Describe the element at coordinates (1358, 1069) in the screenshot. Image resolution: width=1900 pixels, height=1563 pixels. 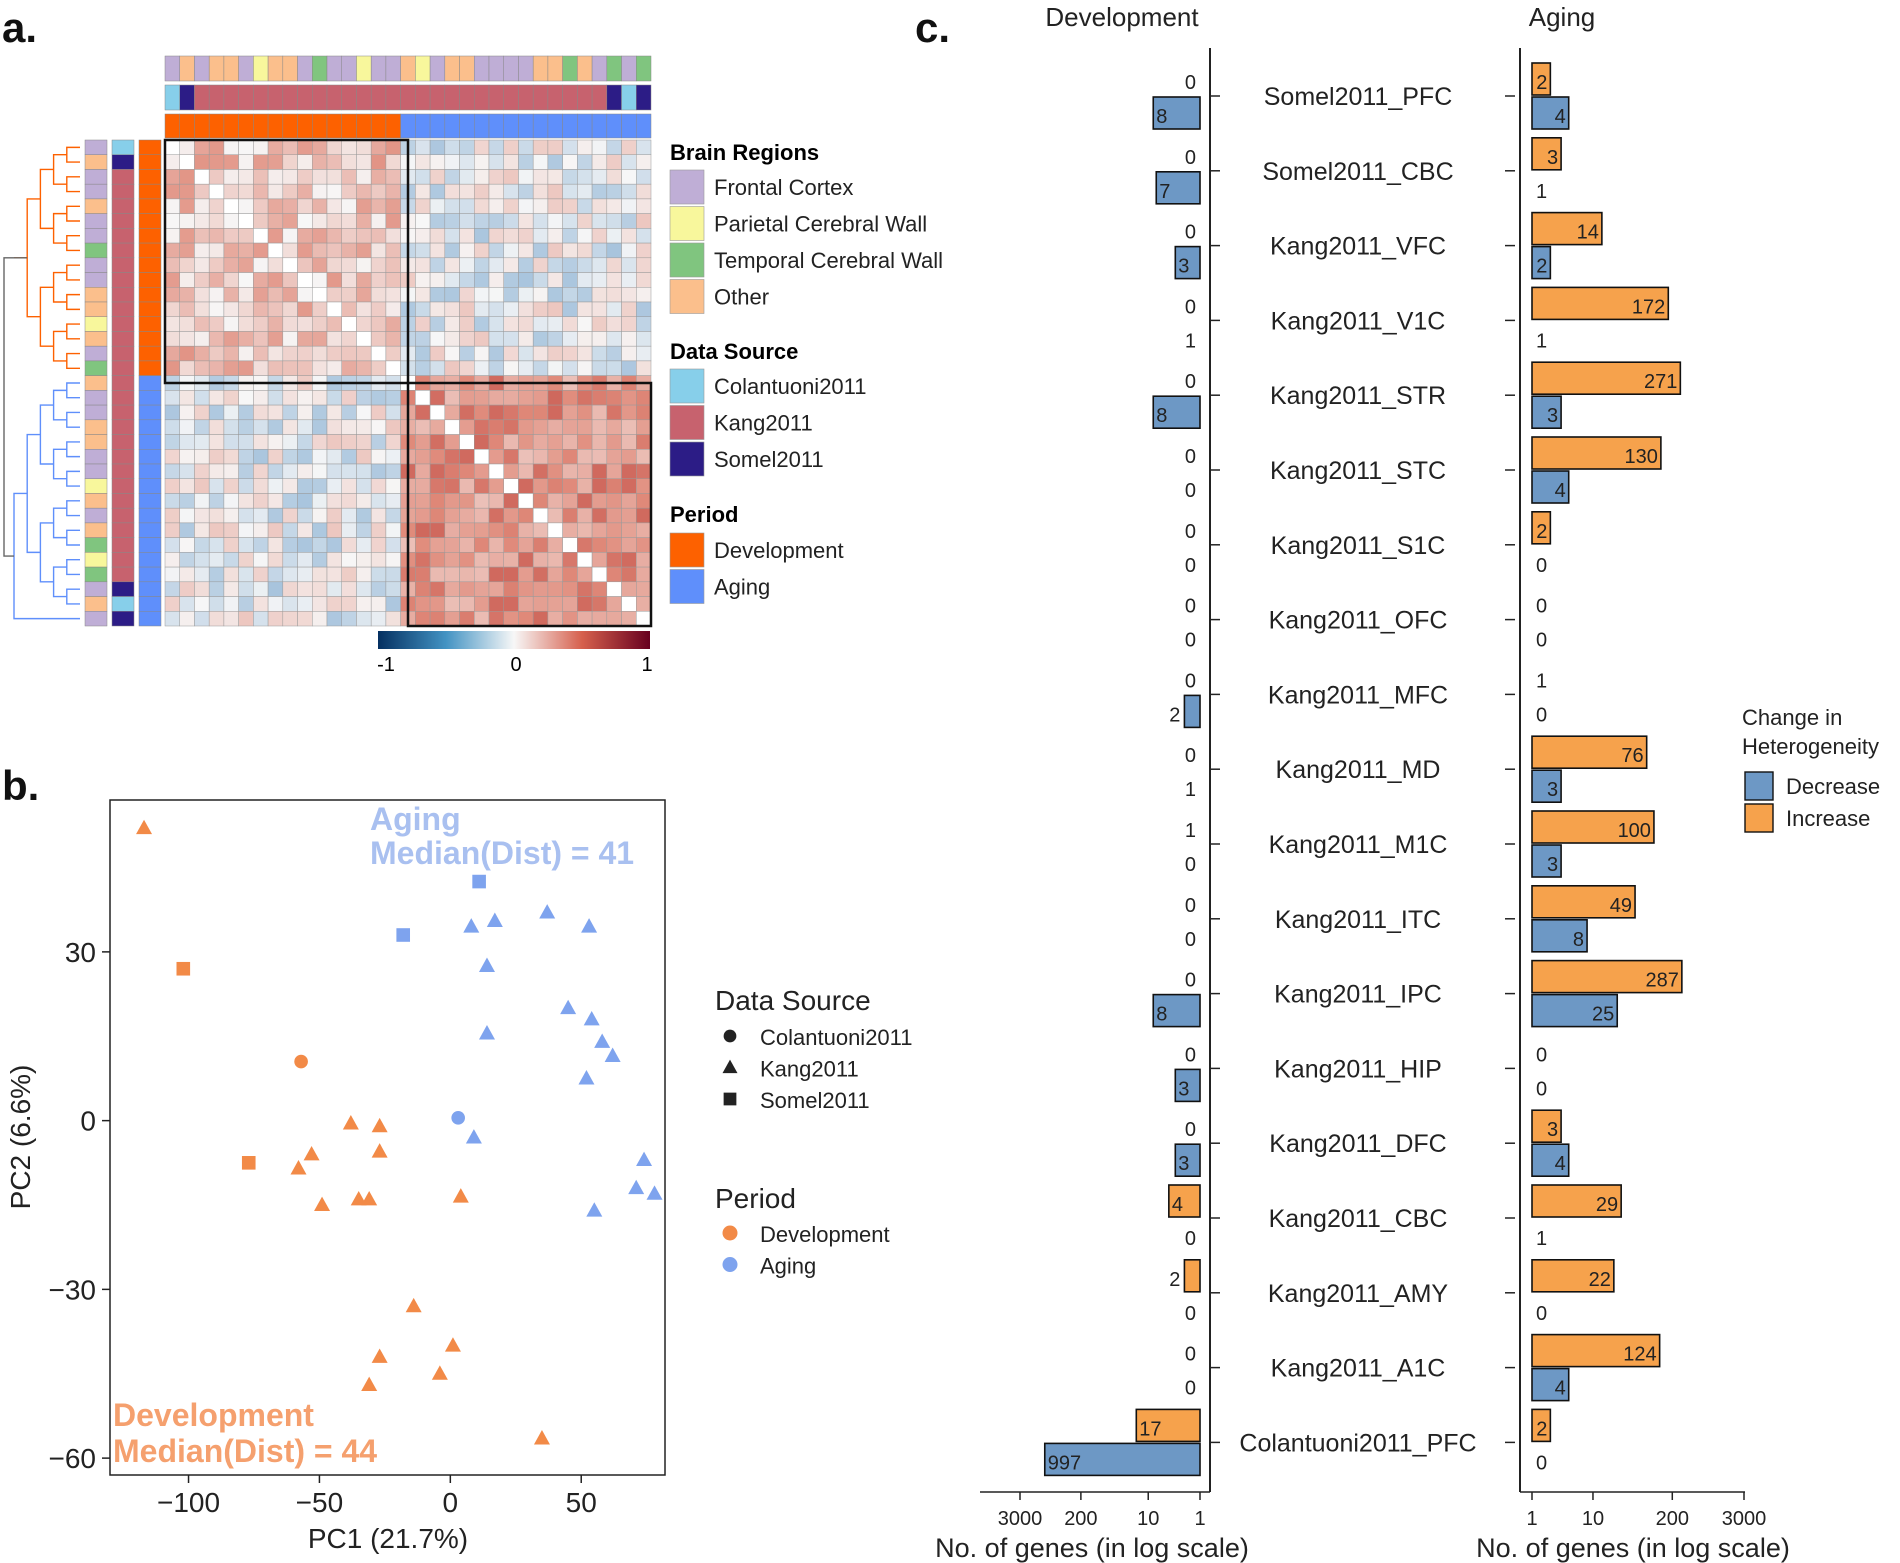
I see `category-label: Kang2011_HIP` at that location.